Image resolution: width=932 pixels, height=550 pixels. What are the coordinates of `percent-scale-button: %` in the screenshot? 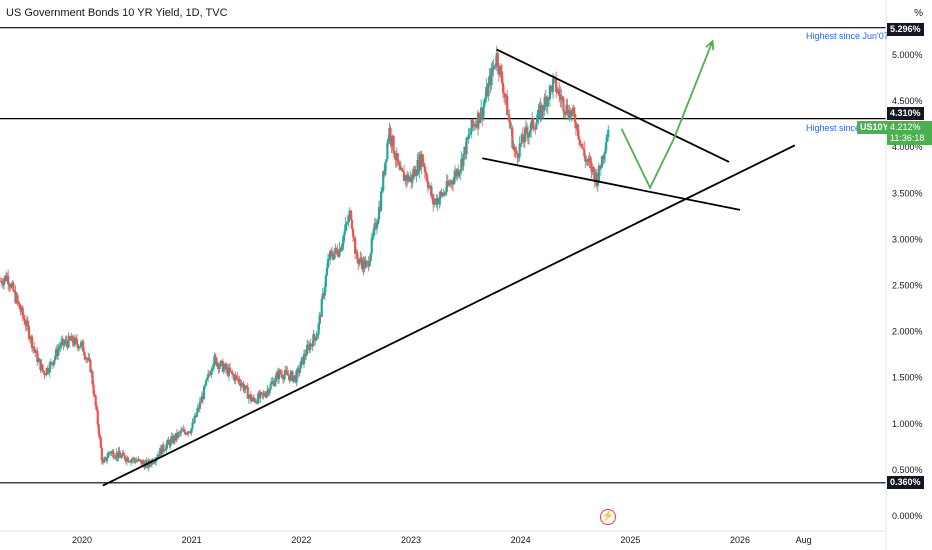 It's located at (918, 13).